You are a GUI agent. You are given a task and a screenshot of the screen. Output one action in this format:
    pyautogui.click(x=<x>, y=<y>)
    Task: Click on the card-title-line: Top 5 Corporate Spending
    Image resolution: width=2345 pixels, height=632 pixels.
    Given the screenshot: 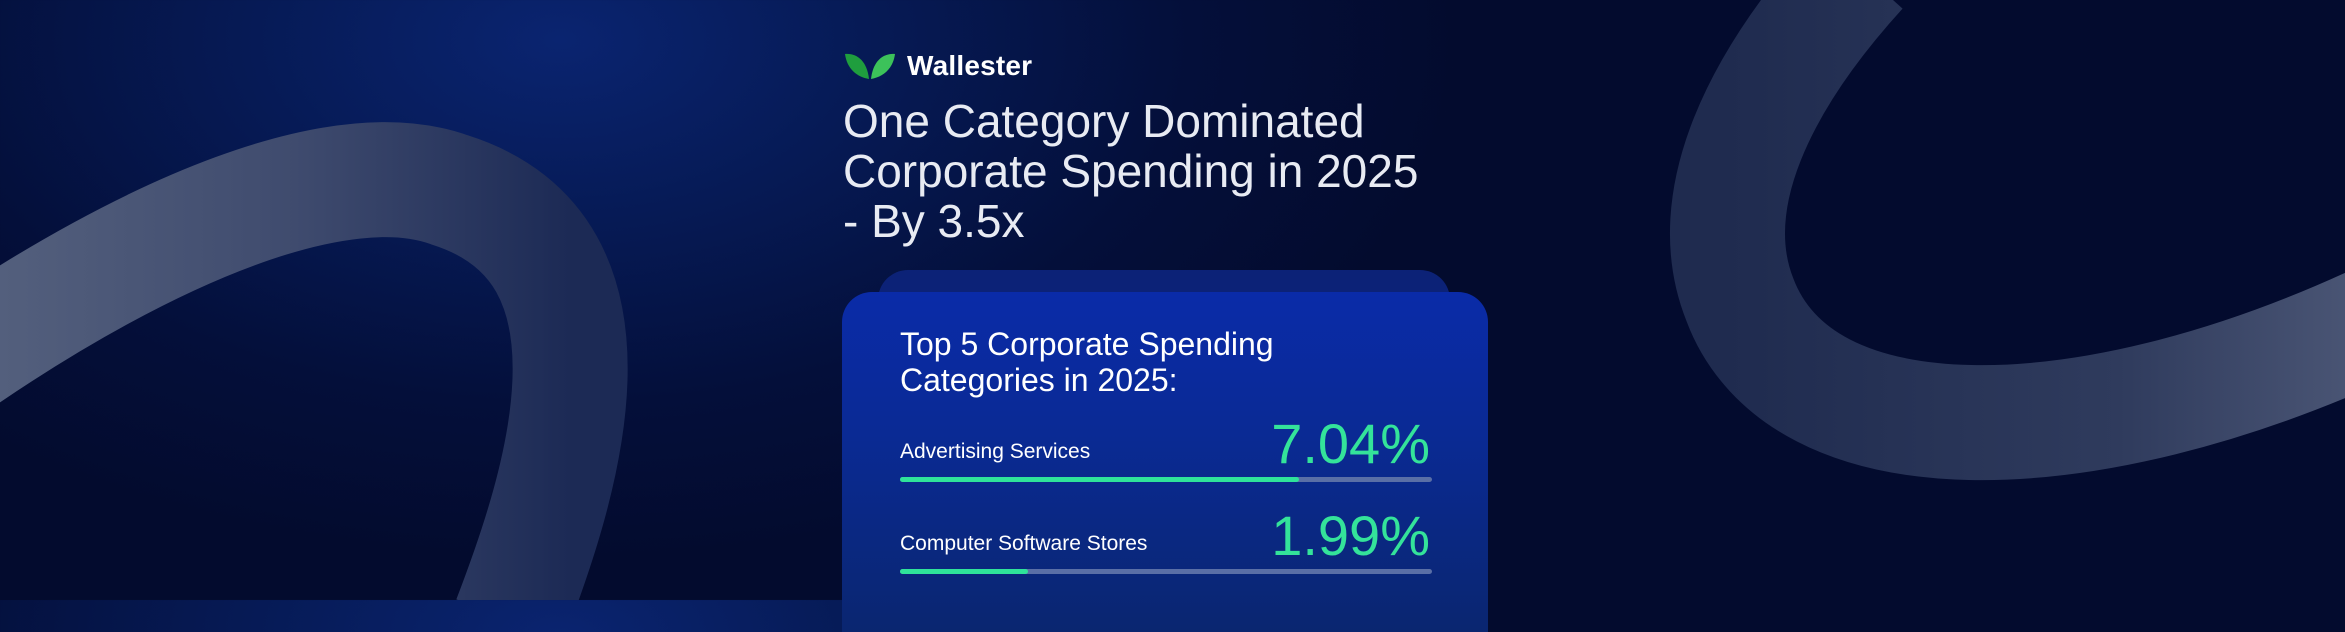 What is the action you would take?
    pyautogui.click(x=1087, y=344)
    